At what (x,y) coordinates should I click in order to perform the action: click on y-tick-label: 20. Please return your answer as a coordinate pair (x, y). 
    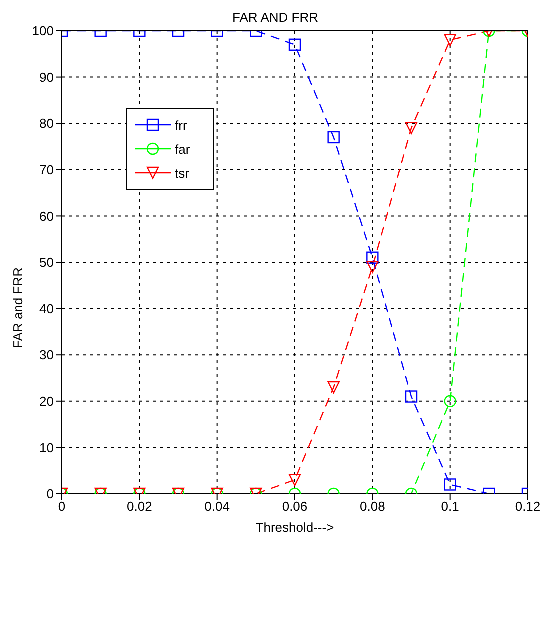
    Looking at the image, I should click on (47, 402).